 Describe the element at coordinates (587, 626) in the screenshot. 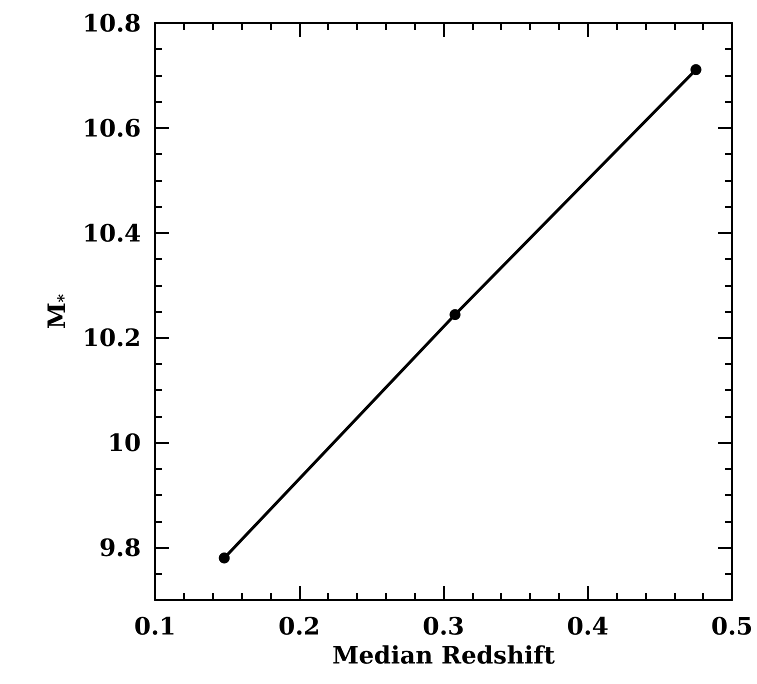

I see `x-tick-label: 0.4` at that location.